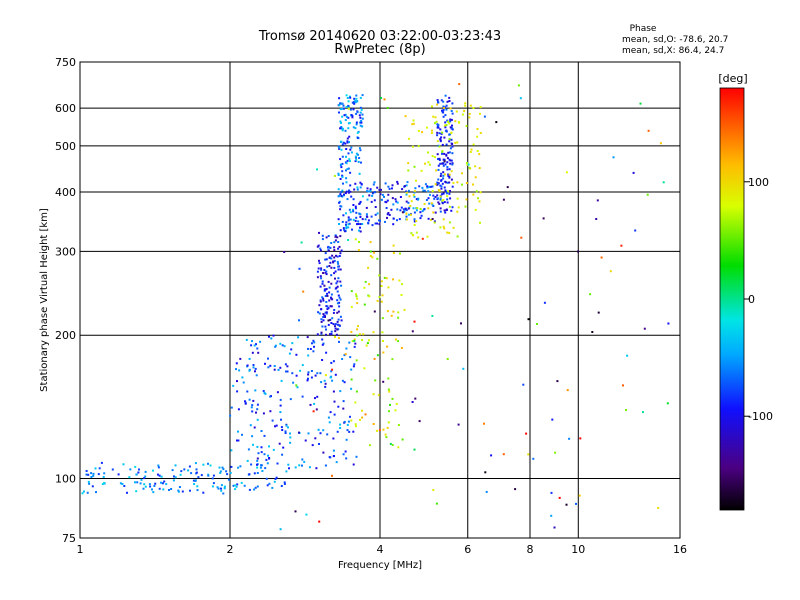 The width and height of the screenshot is (800, 600). Describe the element at coordinates (751, 299) in the screenshot. I see `colorbar-tick-label: 0` at that location.